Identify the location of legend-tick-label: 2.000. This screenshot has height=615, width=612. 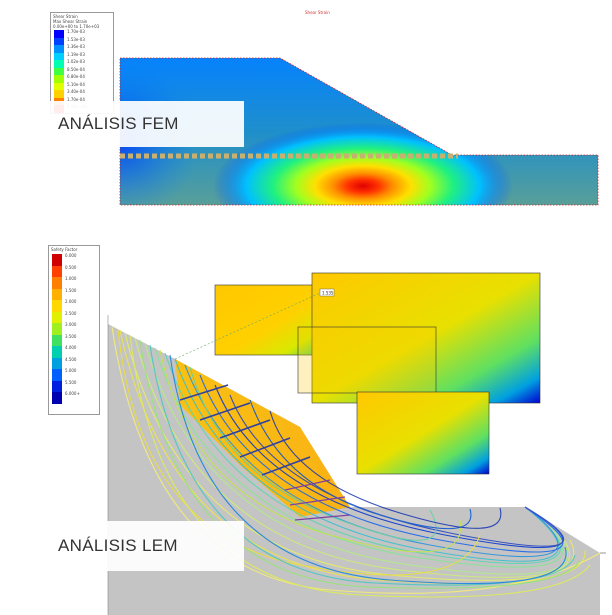
(71, 301).